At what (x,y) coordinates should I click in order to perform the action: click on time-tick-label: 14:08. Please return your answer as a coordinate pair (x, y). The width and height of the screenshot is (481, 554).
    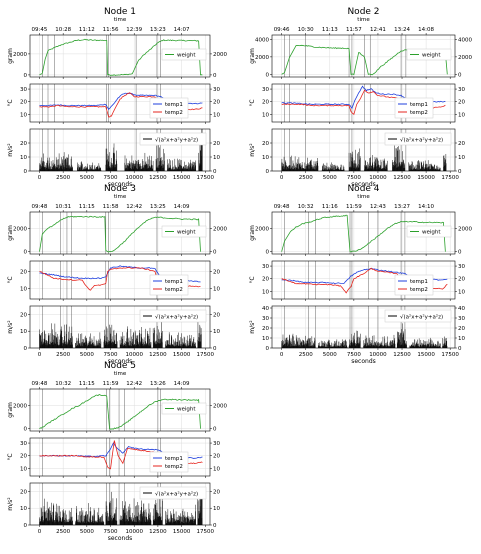
    Looking at the image, I should click on (426, 30).